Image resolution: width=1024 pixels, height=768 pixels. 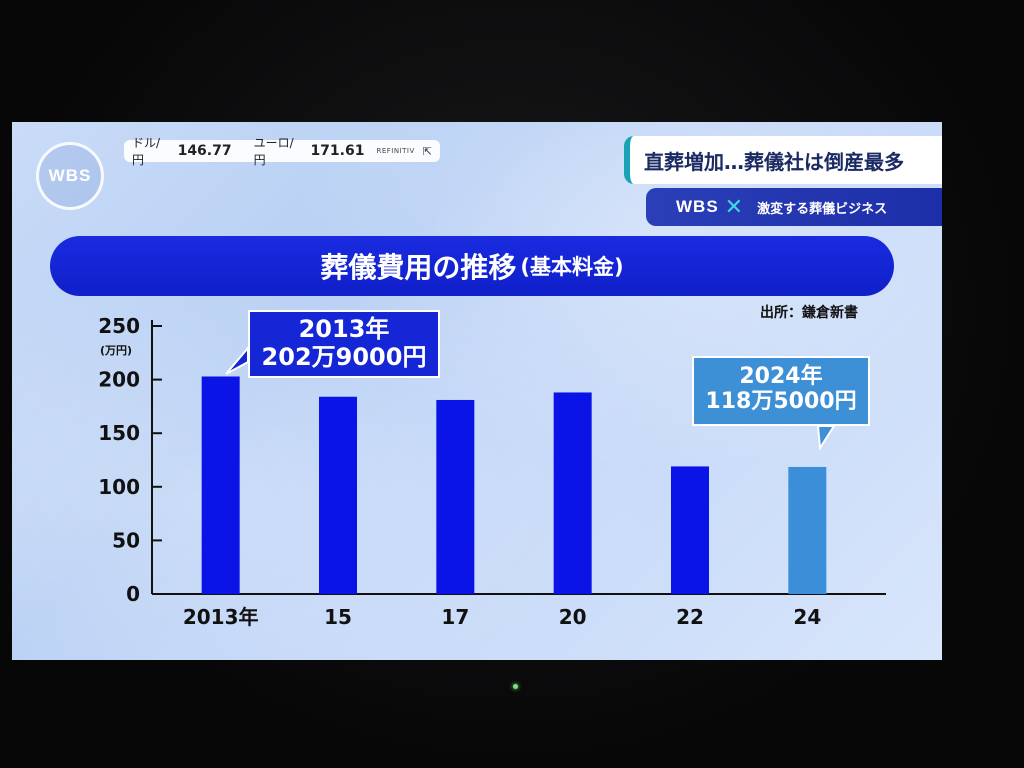 I want to click on program-subbar: WBS ✕ 激変する葬儀ビジネス, so click(x=794, y=207).